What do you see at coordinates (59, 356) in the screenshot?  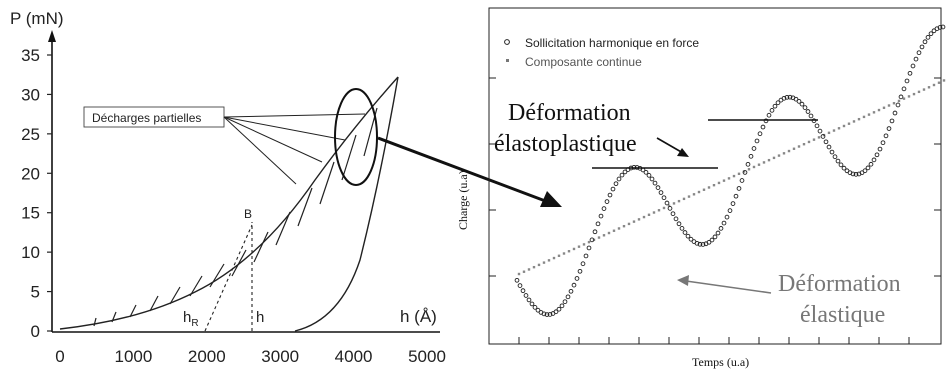 I see `left-x-tick-label: 0` at bounding box center [59, 356].